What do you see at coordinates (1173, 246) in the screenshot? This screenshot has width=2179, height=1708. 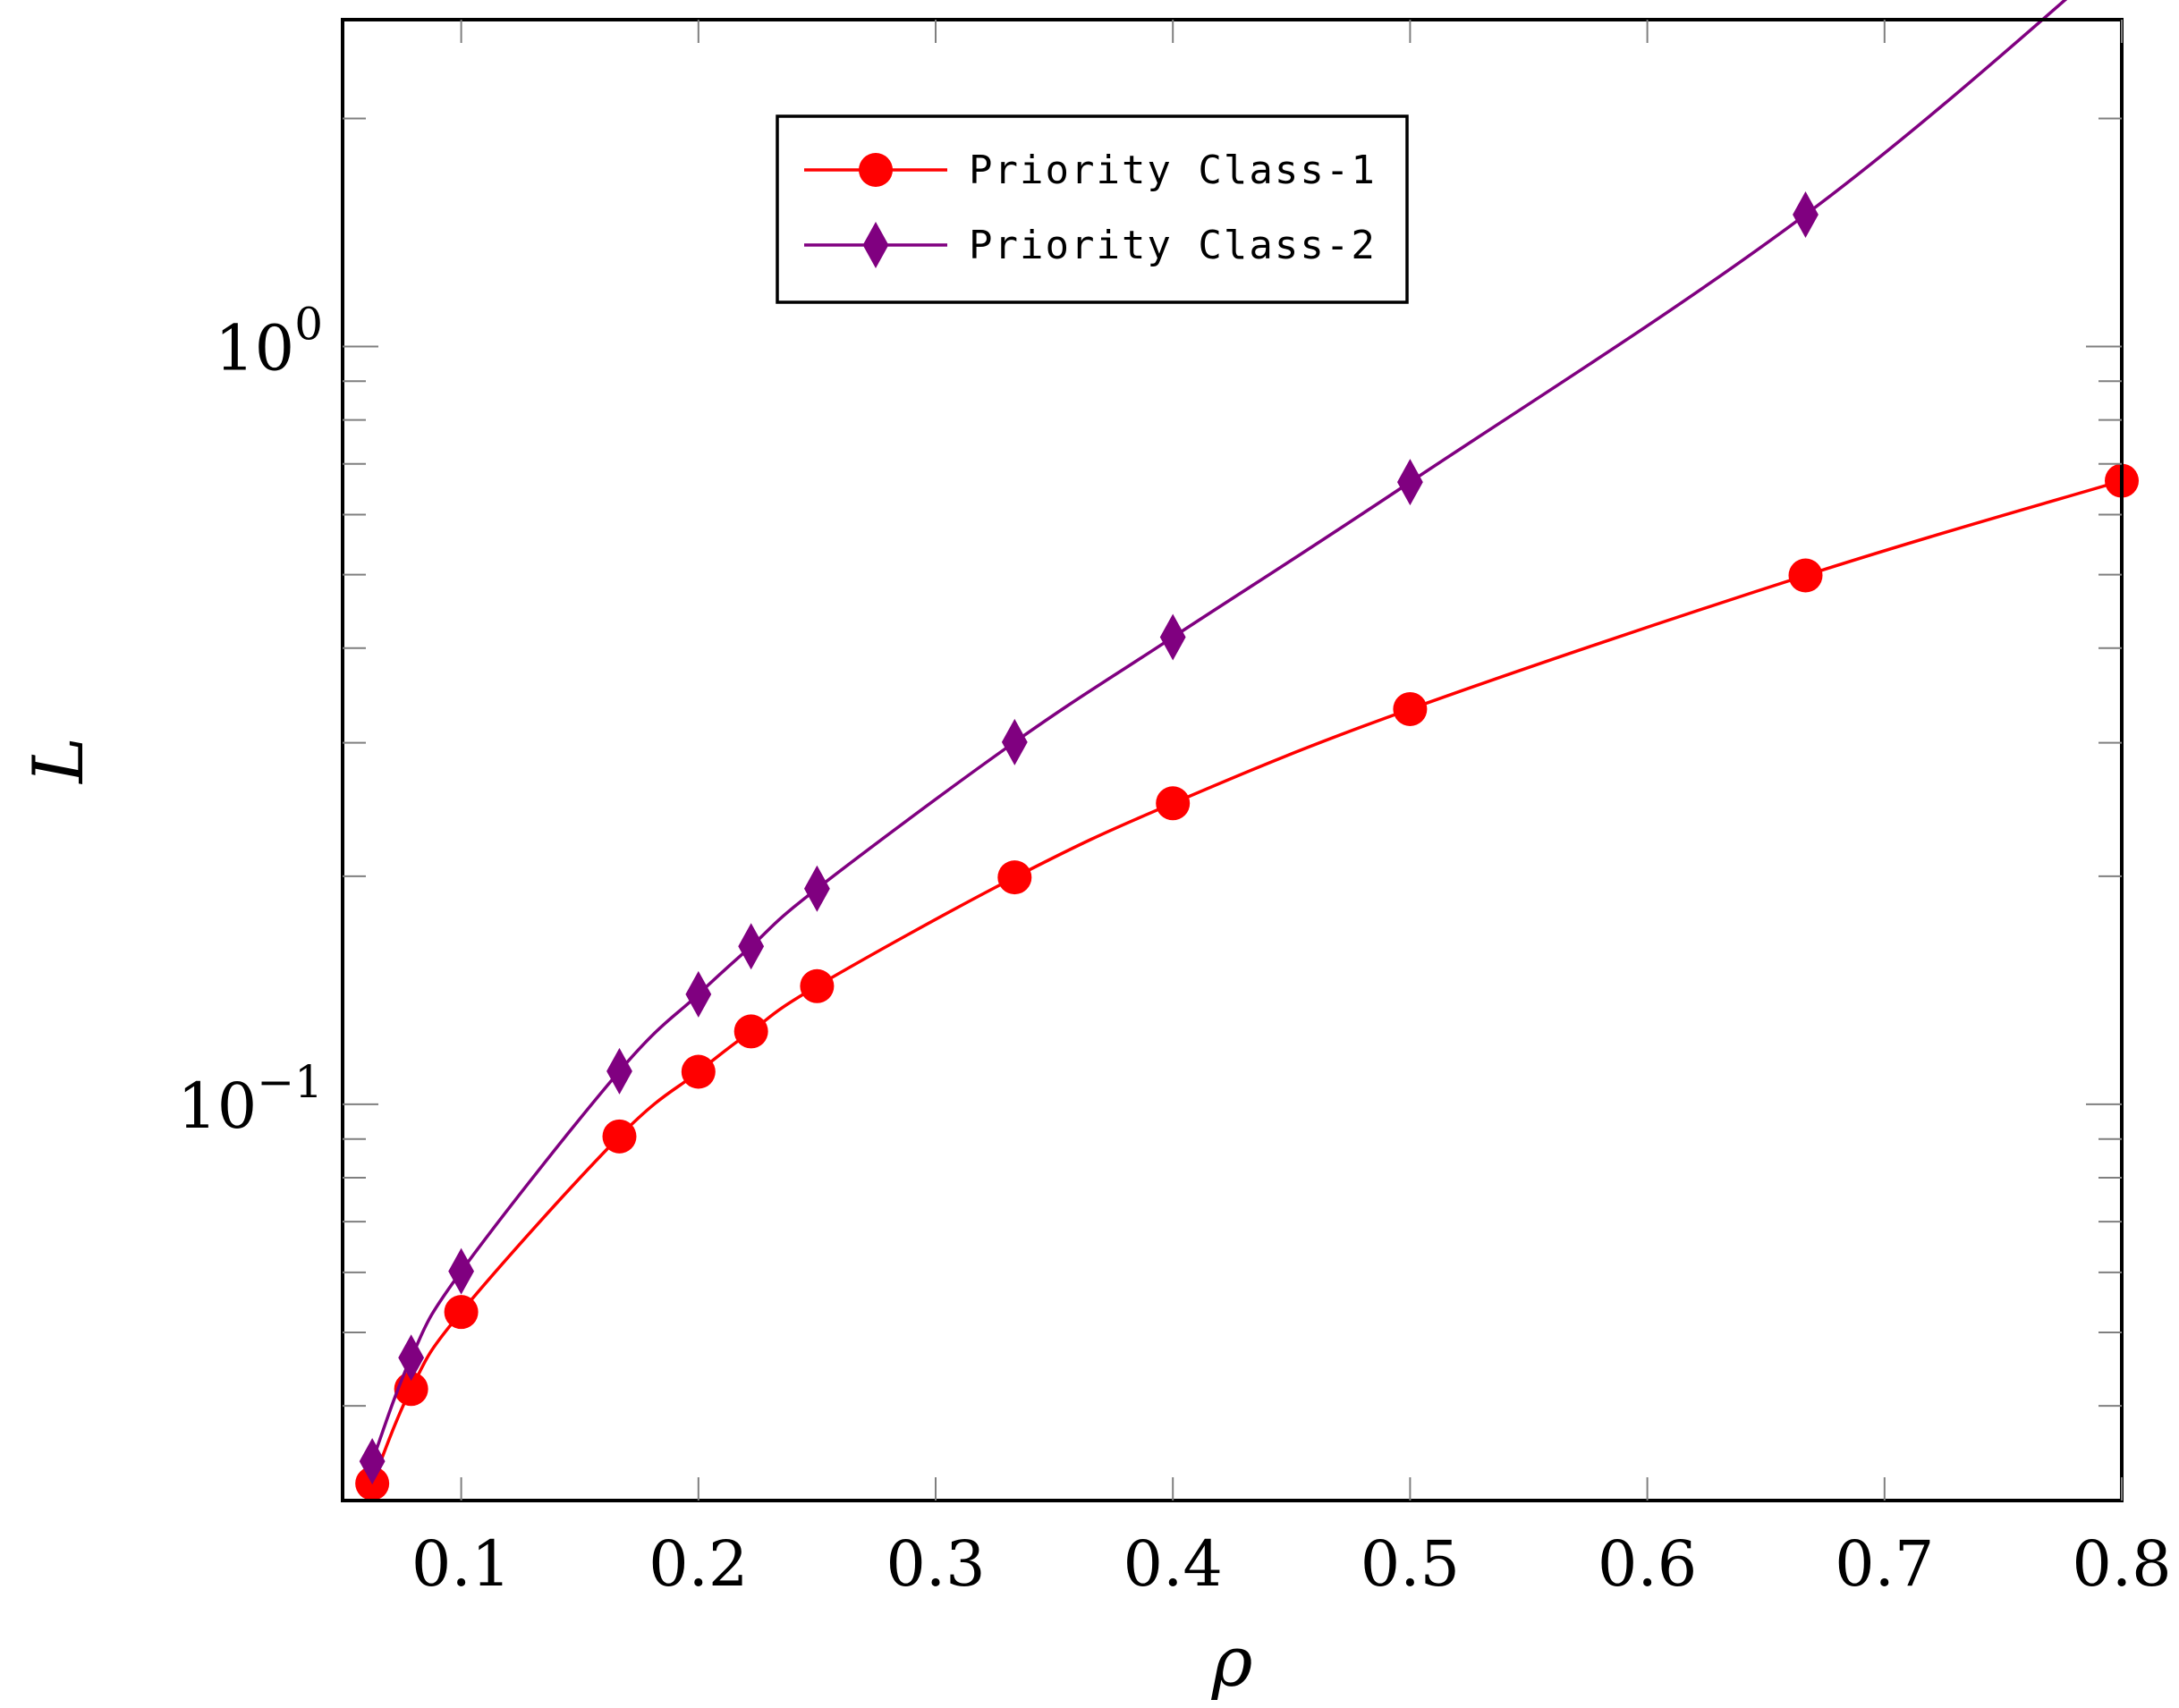 I see `legend-label: Priority Class-2` at bounding box center [1173, 246].